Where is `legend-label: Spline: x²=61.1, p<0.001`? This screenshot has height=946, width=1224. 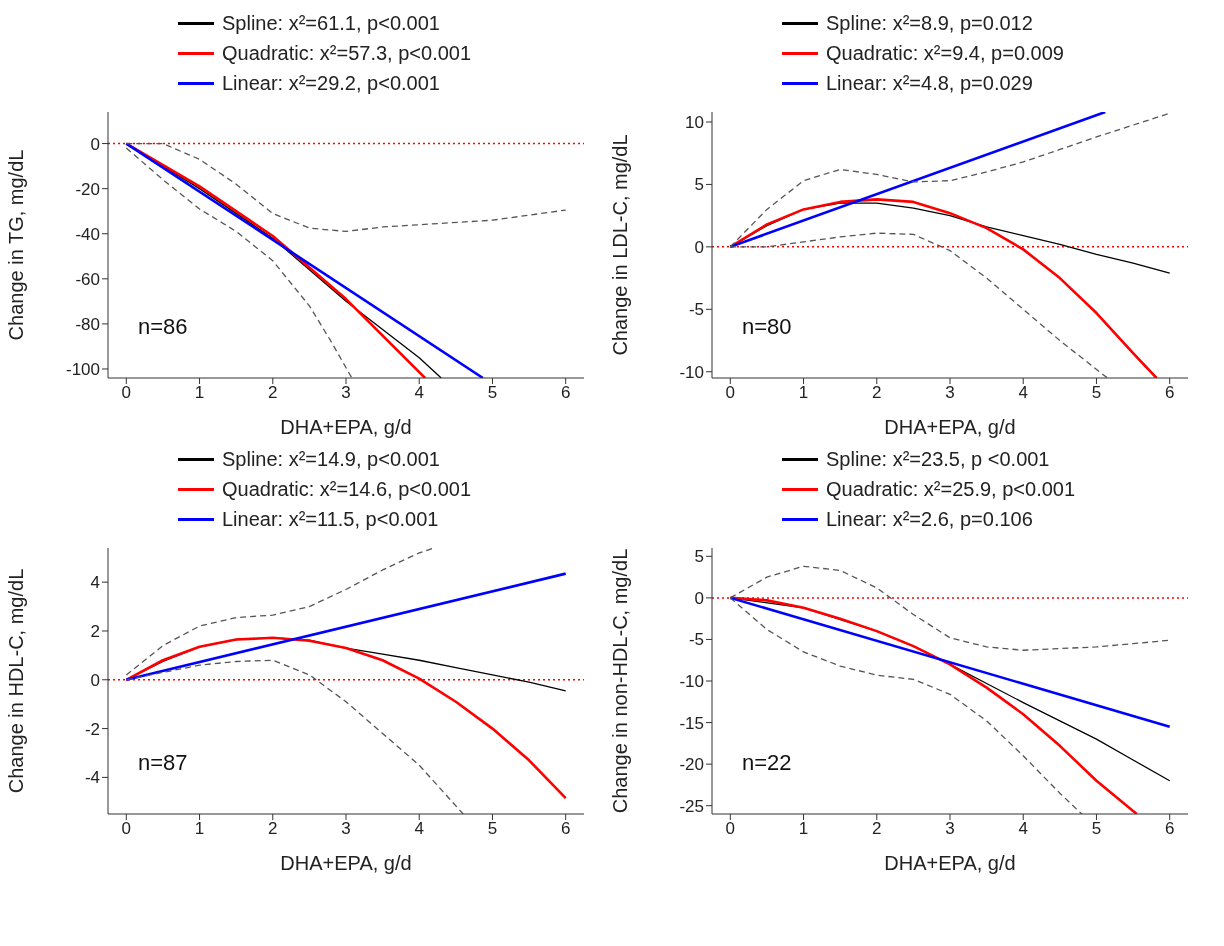
legend-label: Spline: x²=61.1, p<0.001 is located at coordinates (331, 23).